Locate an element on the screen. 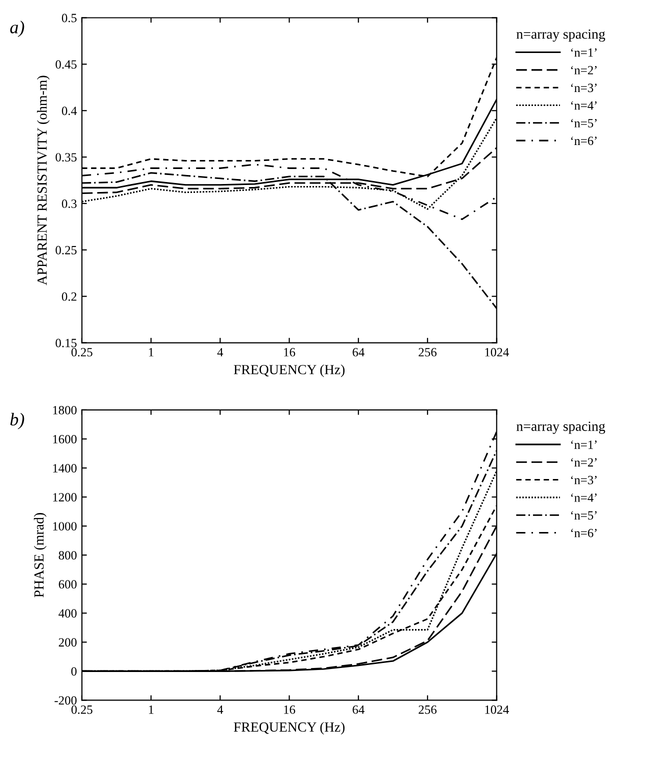 Image resolution: width=645 pixels, height=772 pixels. y-tick-label: 0.3 is located at coordinates (69, 204).